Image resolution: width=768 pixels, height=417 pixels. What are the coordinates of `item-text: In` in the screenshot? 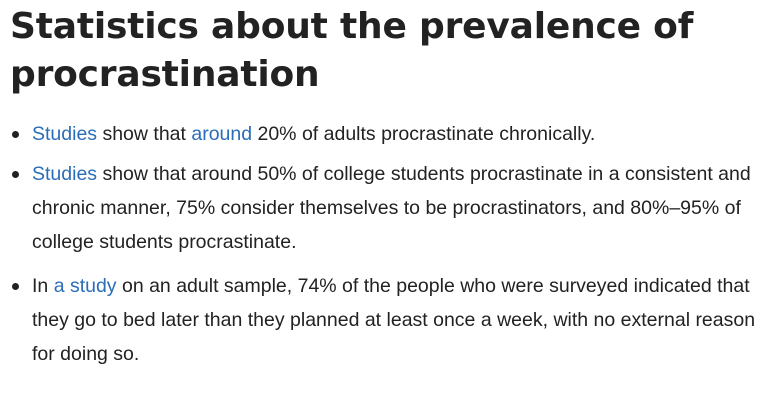 It's located at (43, 286).